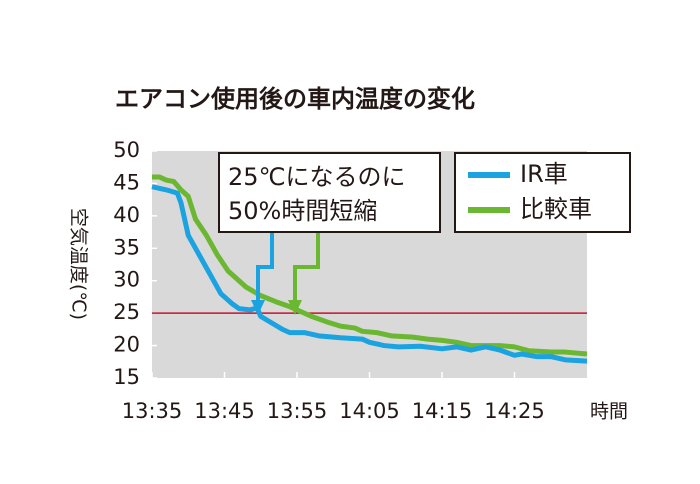  I want to click on annotation-box, so click(329, 192).